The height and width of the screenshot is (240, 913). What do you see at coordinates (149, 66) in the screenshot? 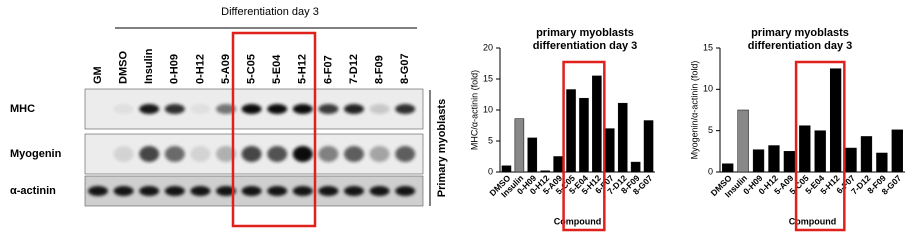
I see `lane-label: Insulin` at bounding box center [149, 66].